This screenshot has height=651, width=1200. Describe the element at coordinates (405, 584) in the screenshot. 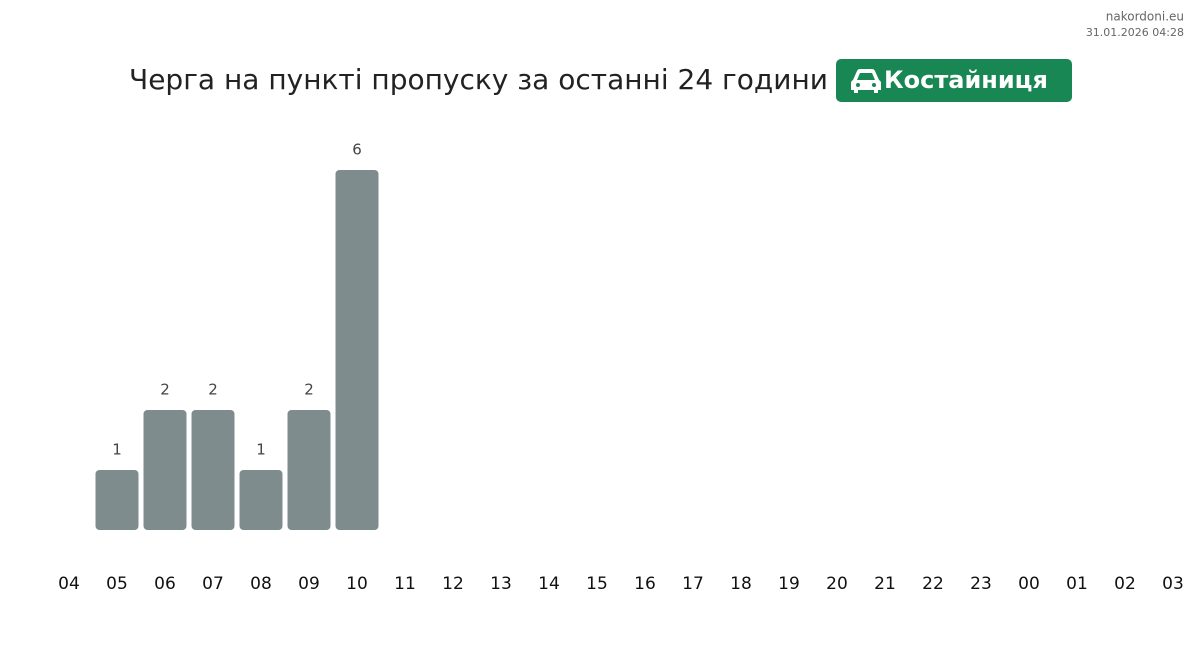

I see `x-tick-label: 11` at that location.